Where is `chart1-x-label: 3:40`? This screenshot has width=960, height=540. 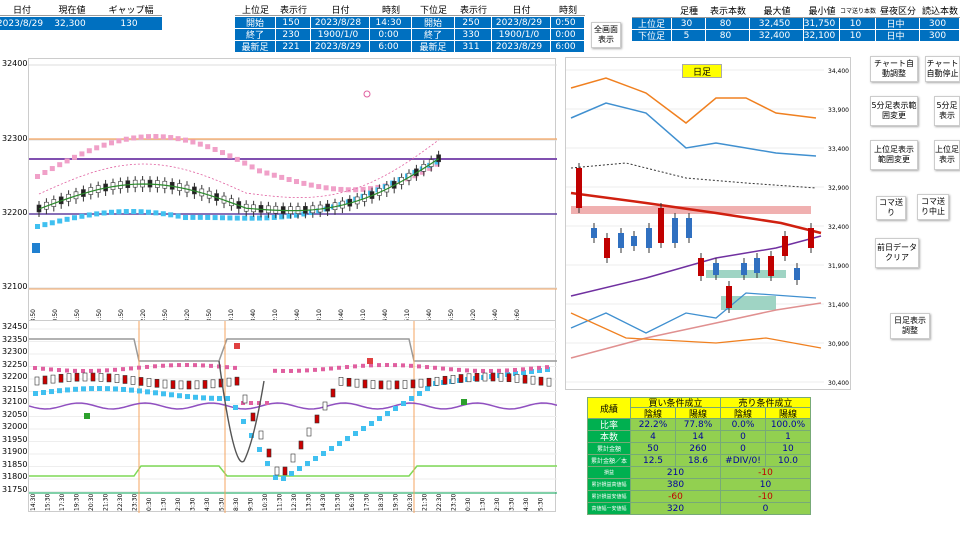
chart1-x-label: 3:40 is located at coordinates (341, 316).